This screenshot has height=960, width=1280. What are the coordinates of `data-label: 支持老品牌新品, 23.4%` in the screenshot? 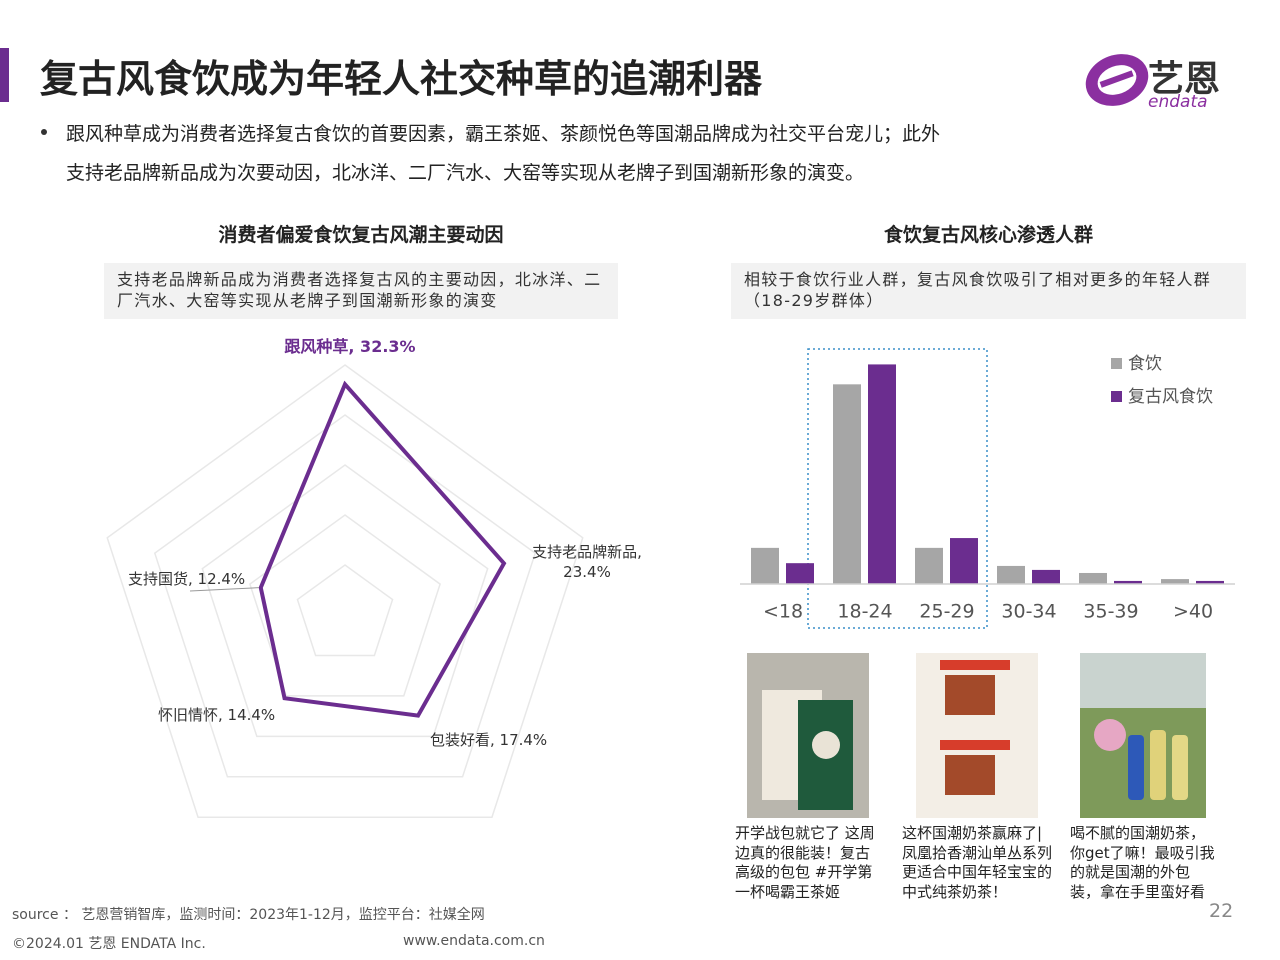 It's located at (587, 562).